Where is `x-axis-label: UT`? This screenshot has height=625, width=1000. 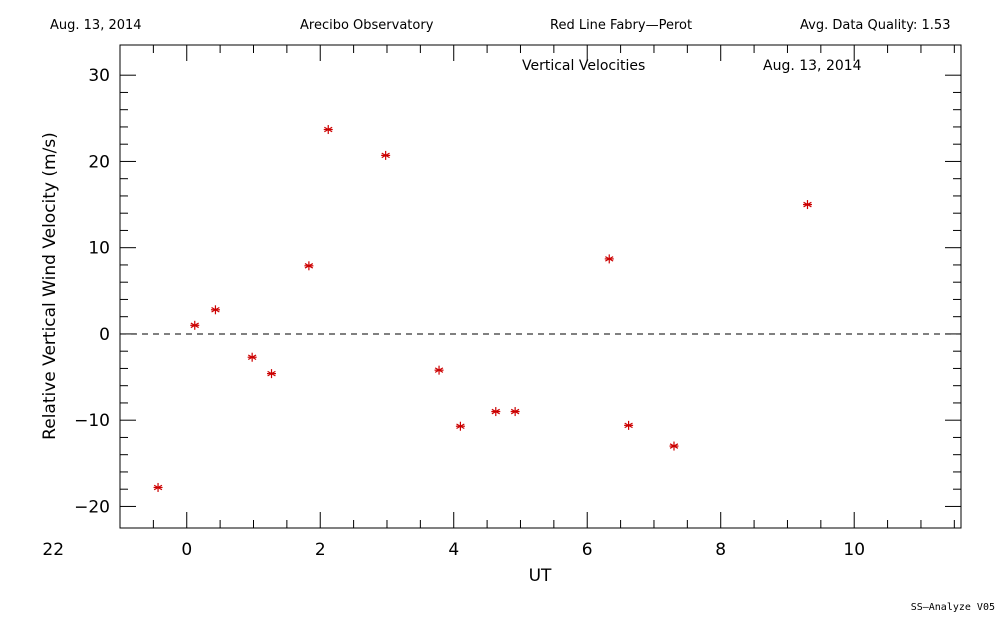
x-axis-label: UT is located at coordinates (540, 576).